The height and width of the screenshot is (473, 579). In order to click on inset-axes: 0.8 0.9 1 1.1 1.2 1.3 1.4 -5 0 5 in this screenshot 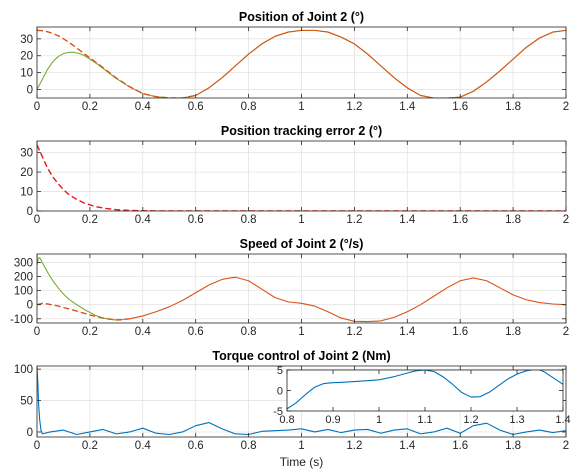, I will do `click(421, 395)`.